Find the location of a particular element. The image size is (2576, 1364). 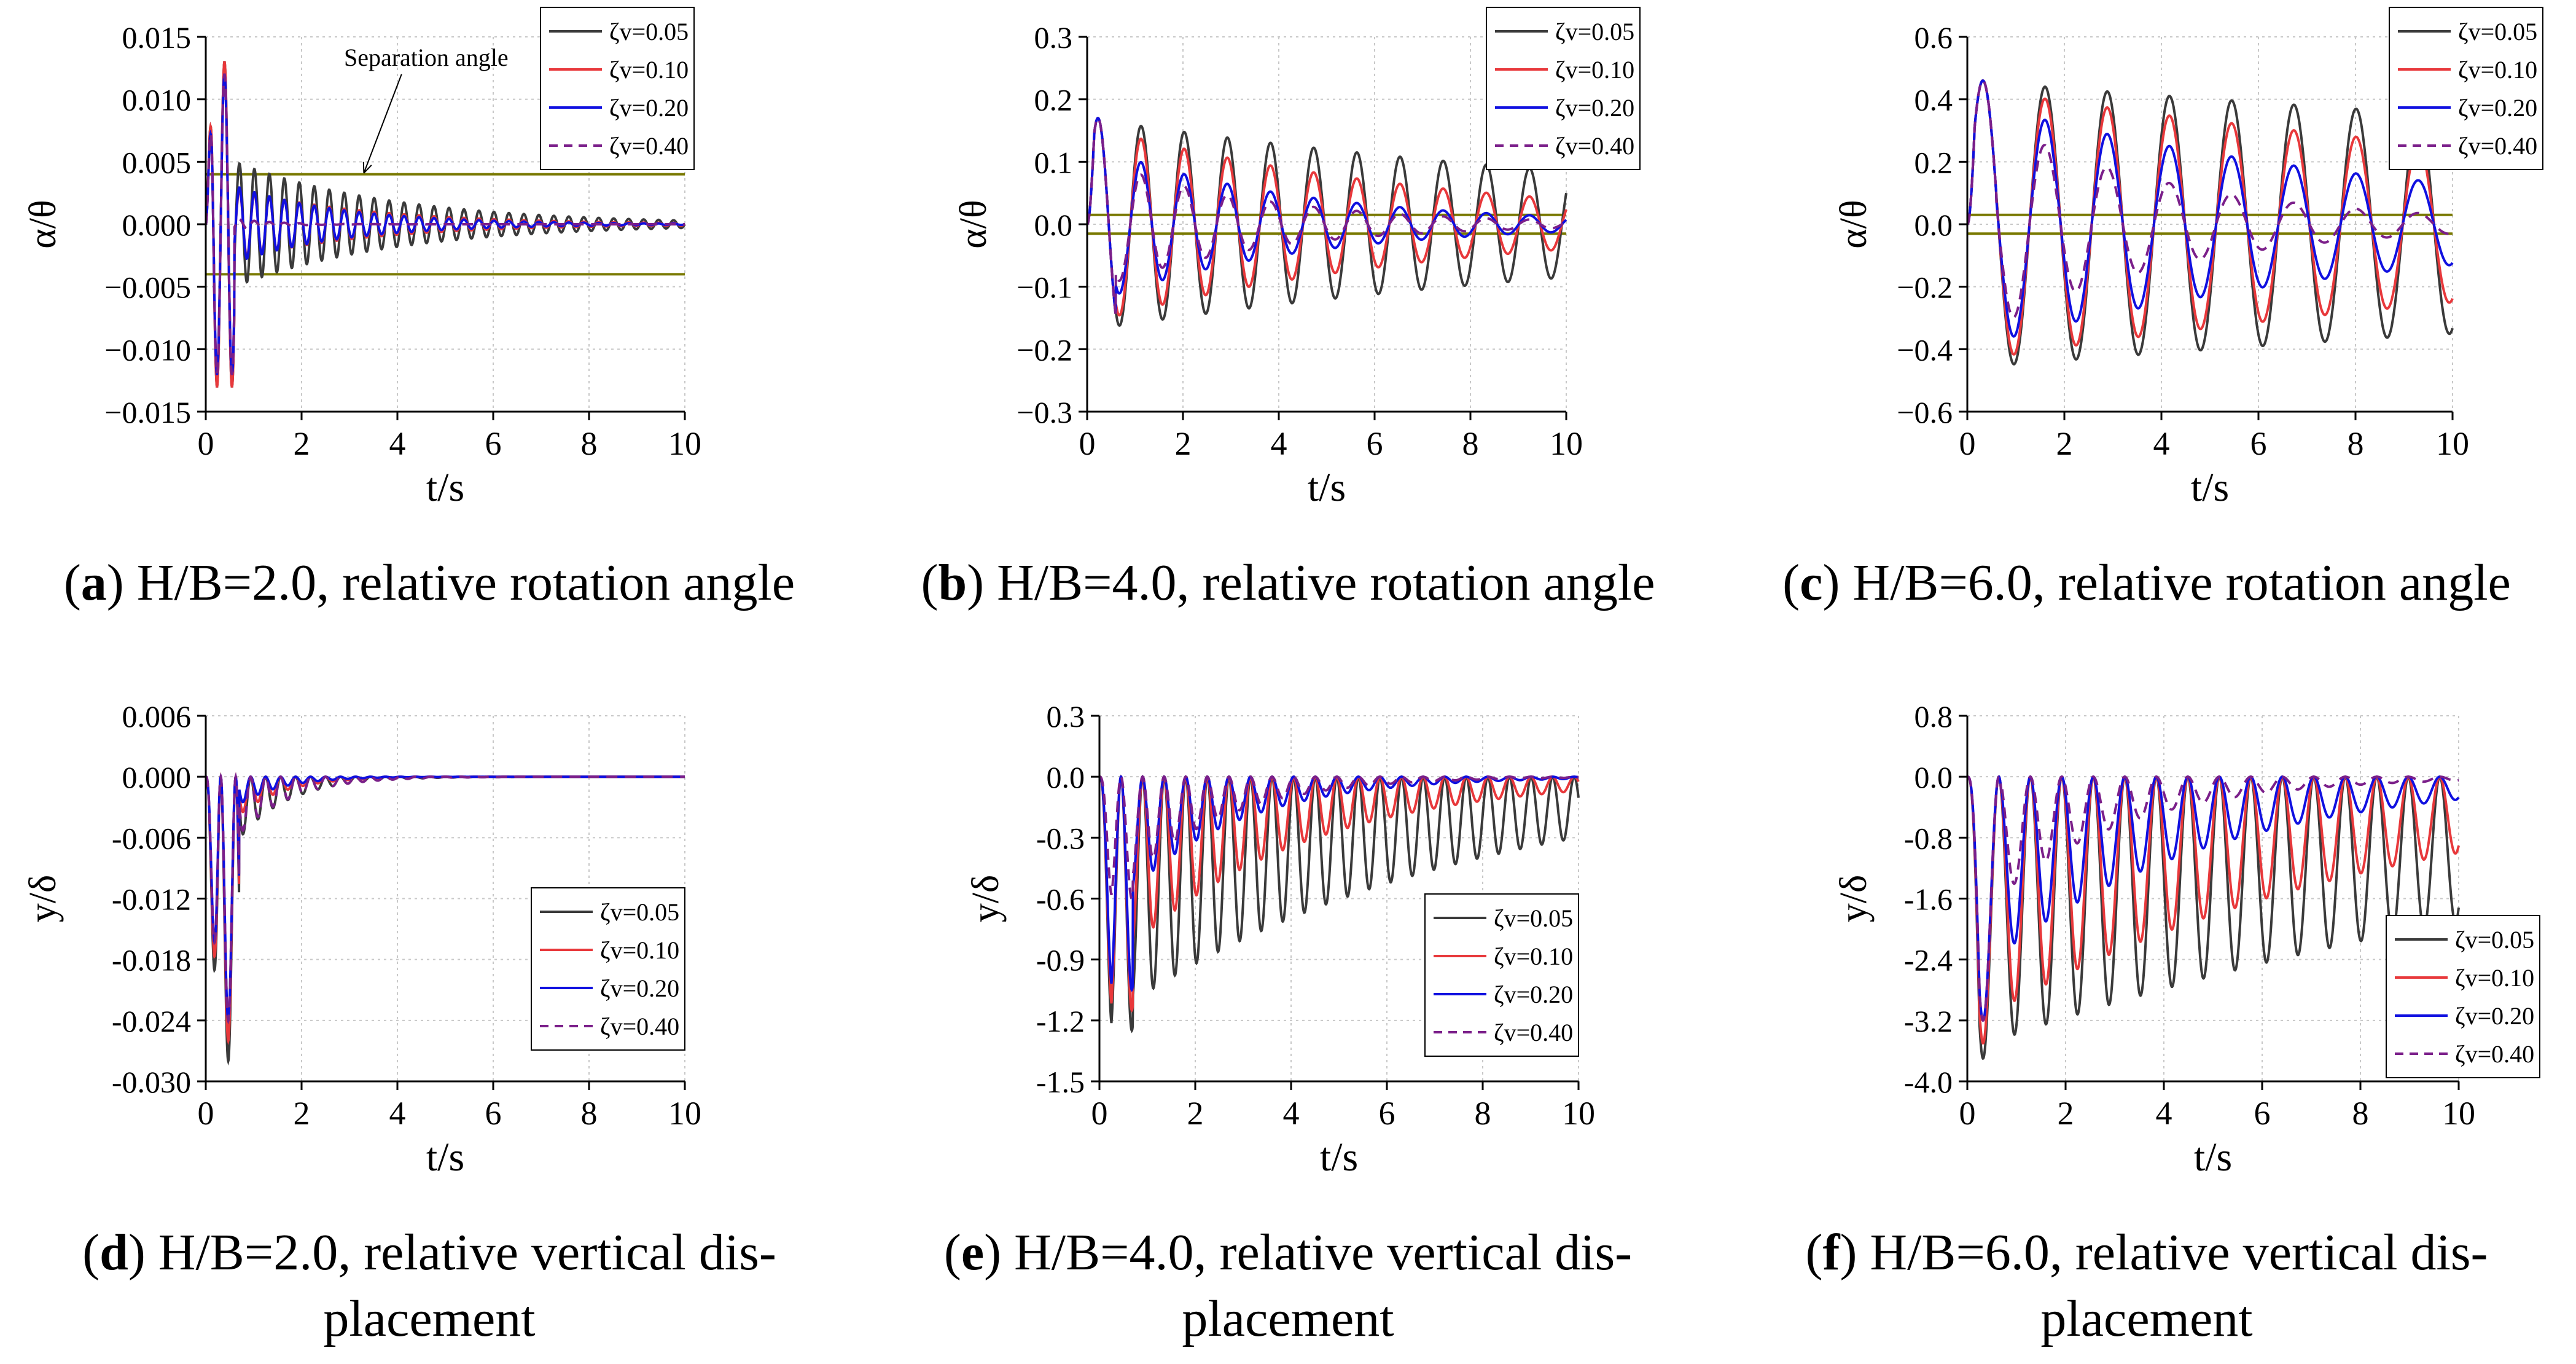

y-tick-label: 0.3 is located at coordinates (1053, 38).